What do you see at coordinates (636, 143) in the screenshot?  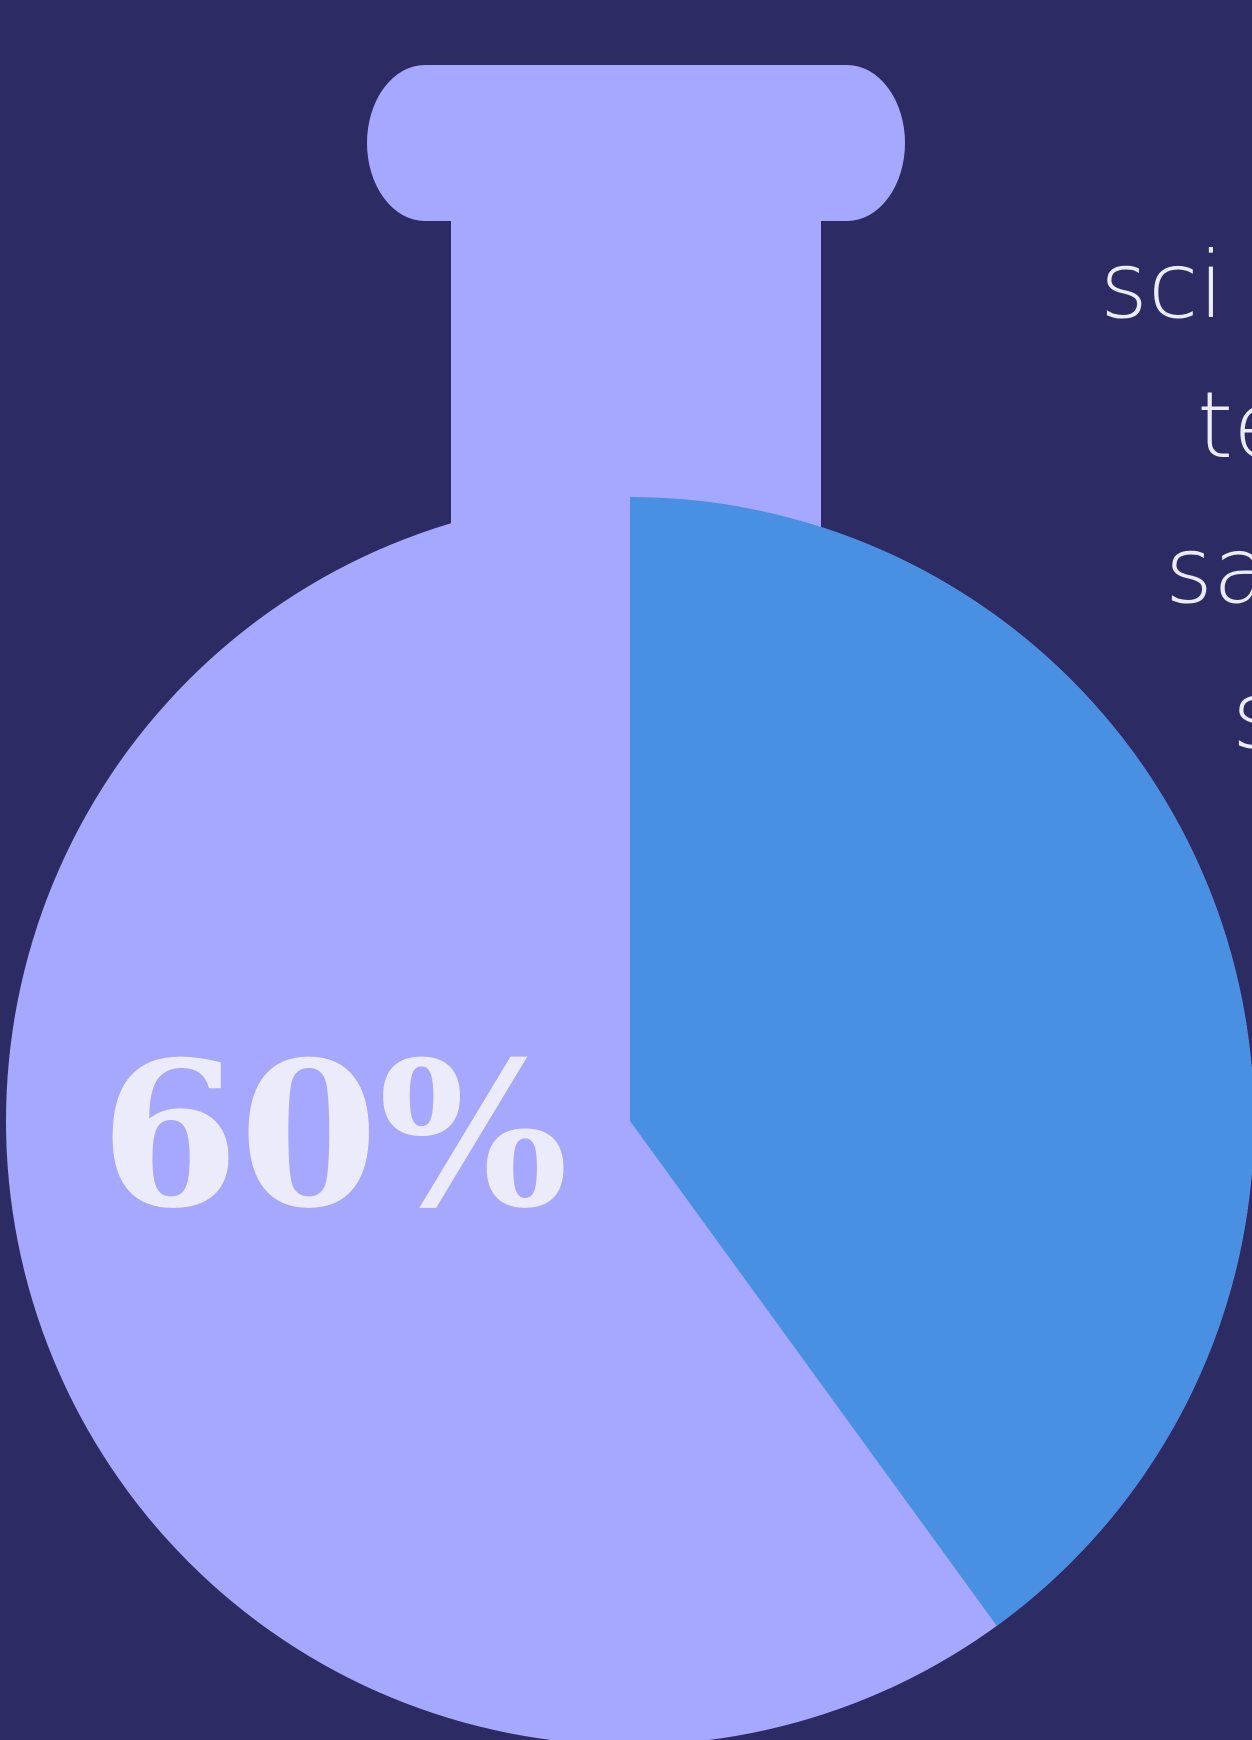 I see `flask-rim` at bounding box center [636, 143].